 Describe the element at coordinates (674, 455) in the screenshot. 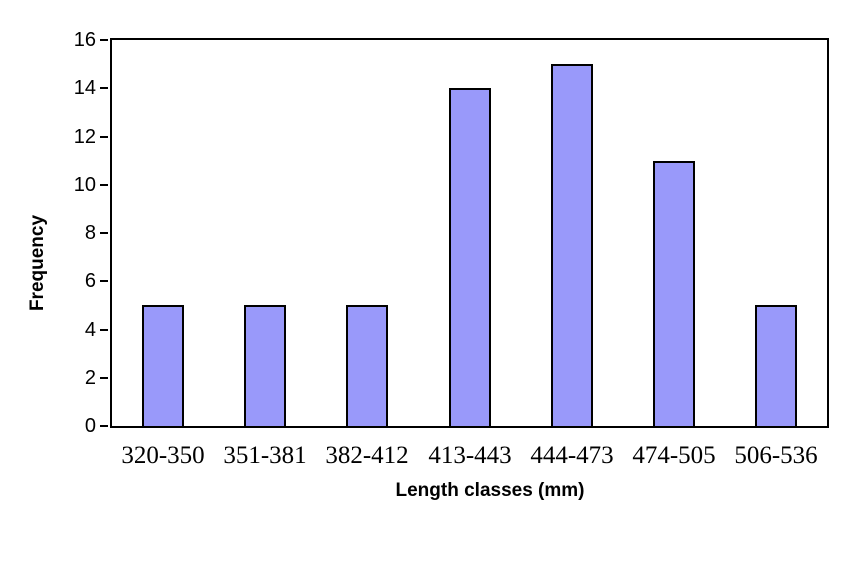

I see `x-category-label: 474-505` at that location.